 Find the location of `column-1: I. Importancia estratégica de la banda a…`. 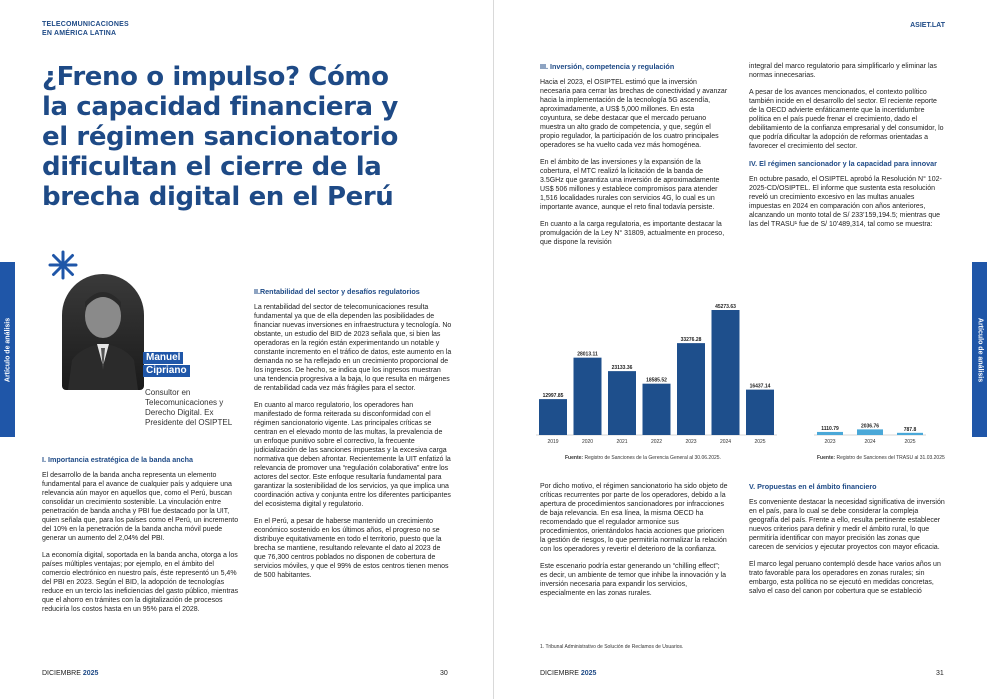

column-1: I. Importancia estratégica de la banda a… is located at coordinates (141, 538).